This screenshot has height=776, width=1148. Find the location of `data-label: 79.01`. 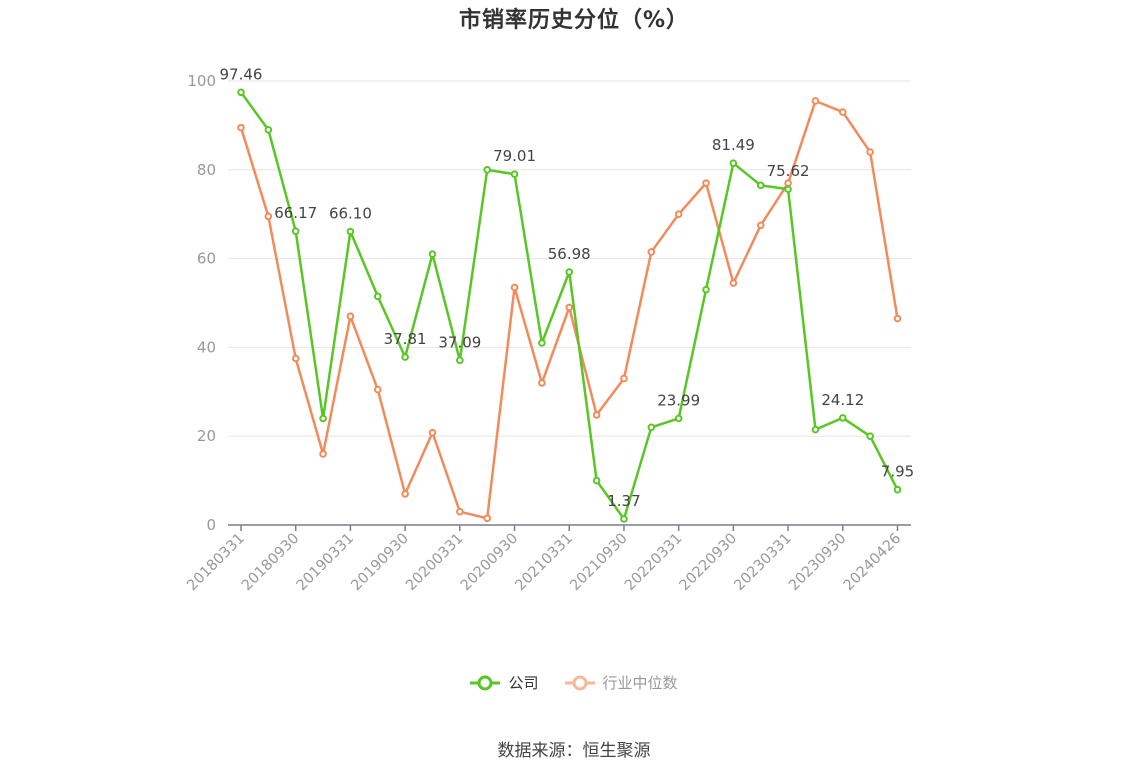

data-label: 79.01 is located at coordinates (514, 156).